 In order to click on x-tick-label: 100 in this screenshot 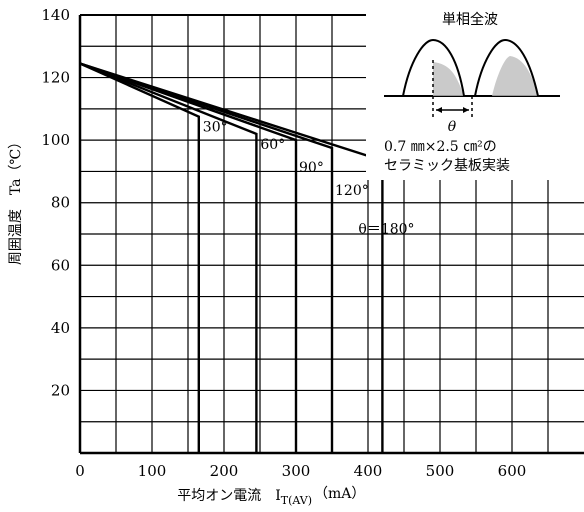, I will do `click(152, 471)`.